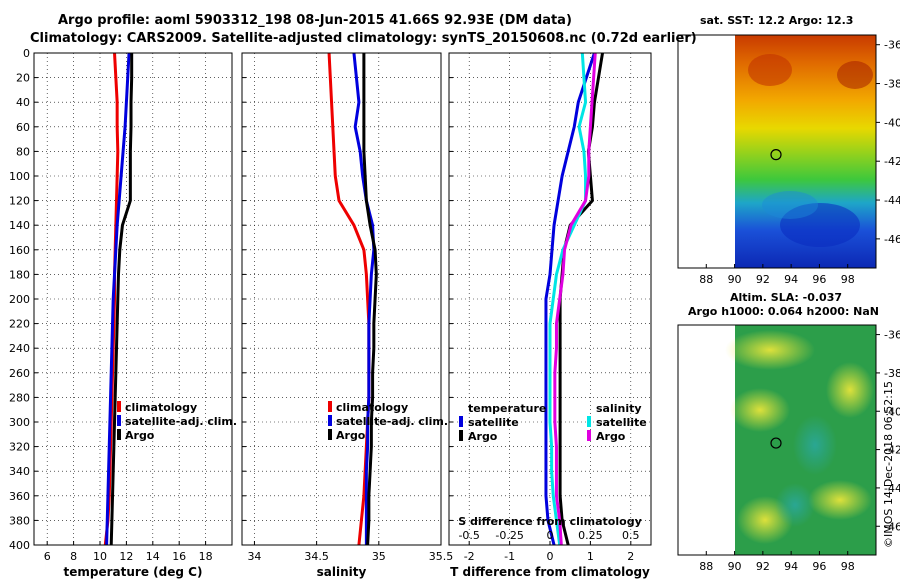 Image resolution: width=900 pixels, height=580 pixels. I want to click on x-tick-label: 34.5, so click(316, 556).